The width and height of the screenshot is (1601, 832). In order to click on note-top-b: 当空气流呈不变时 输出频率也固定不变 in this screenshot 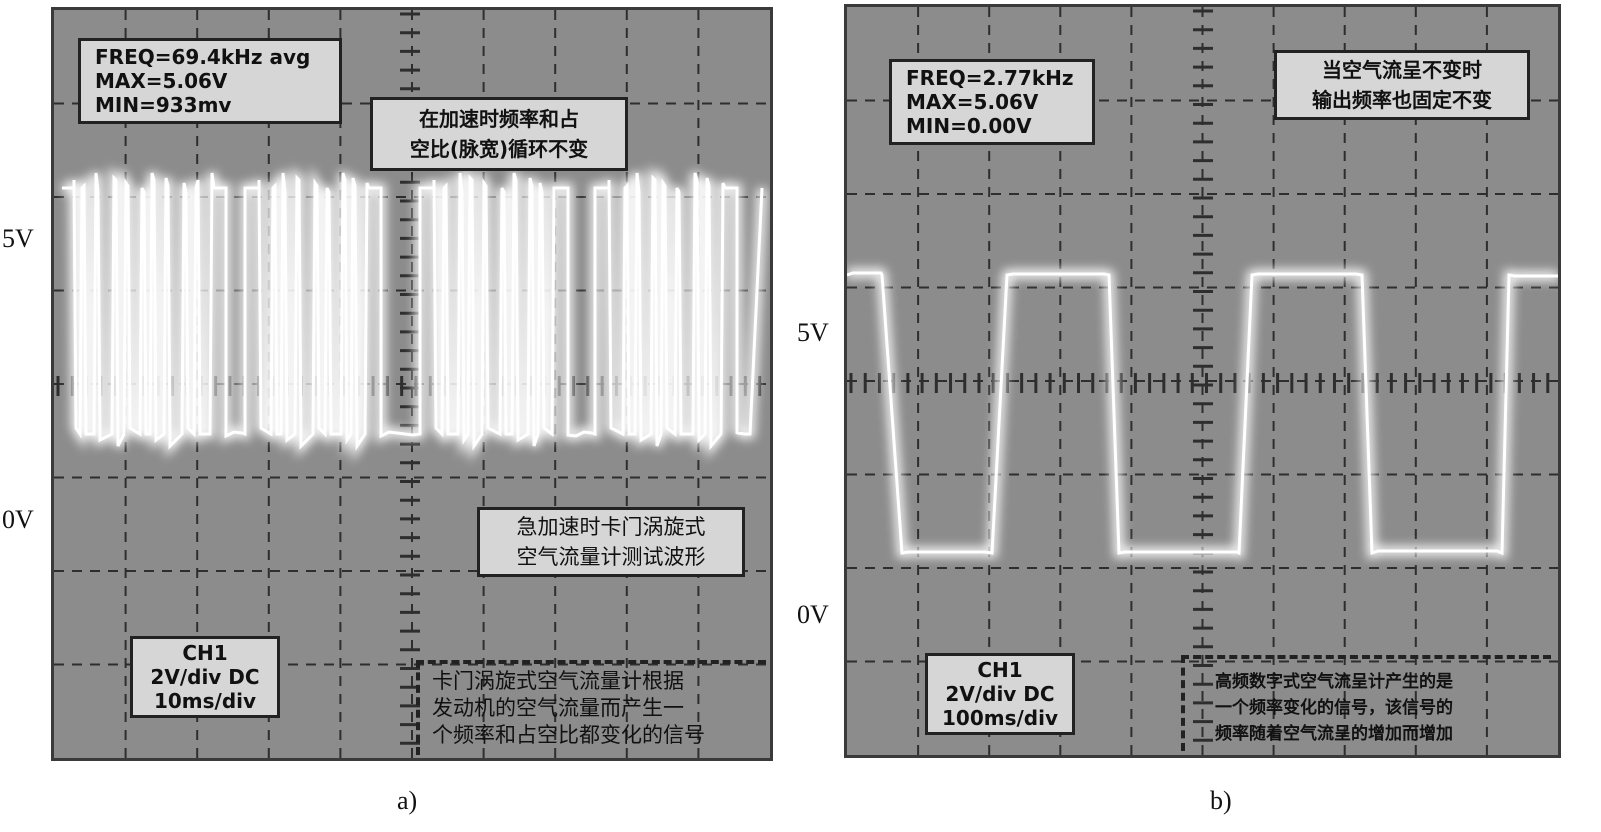, I will do `click(1402, 85)`.